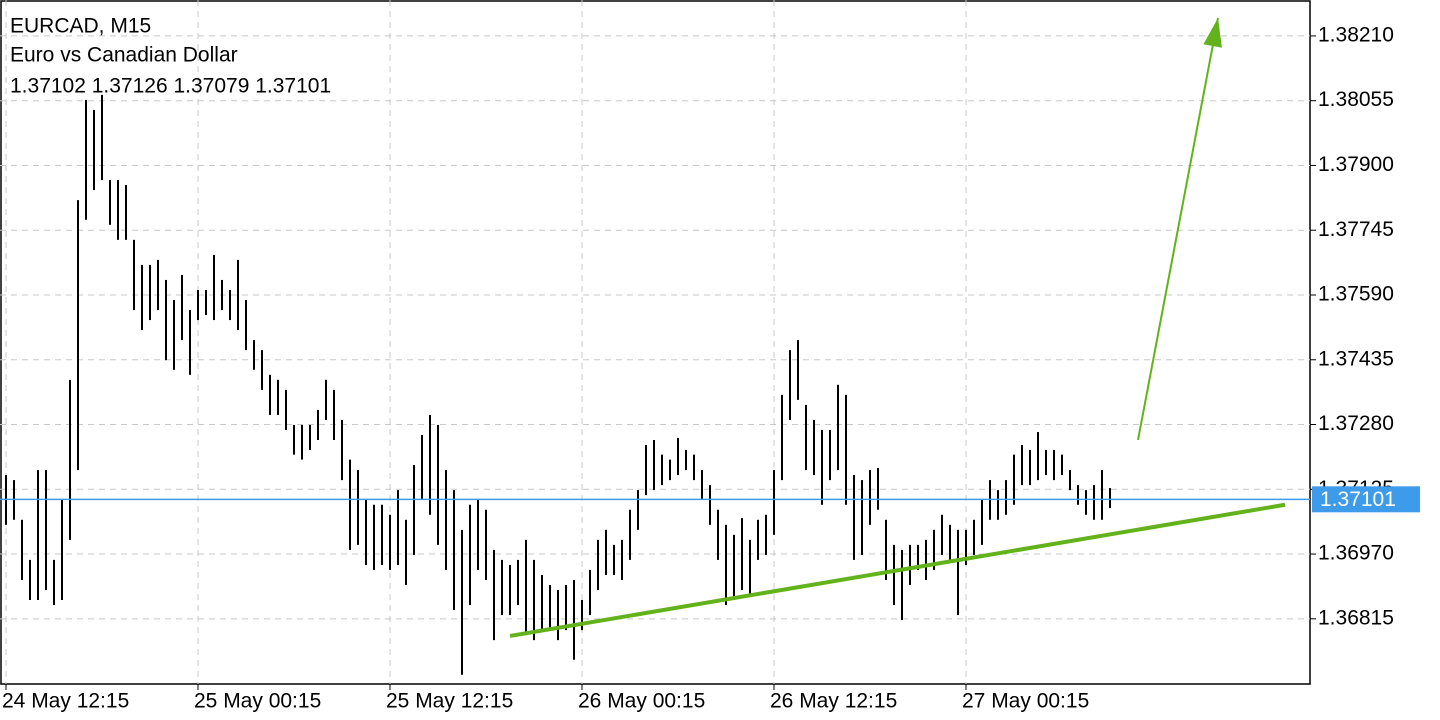 Image resolution: width=1440 pixels, height=720 pixels. What do you see at coordinates (897, 570) in the screenshot?
I see `trendline` at bounding box center [897, 570].